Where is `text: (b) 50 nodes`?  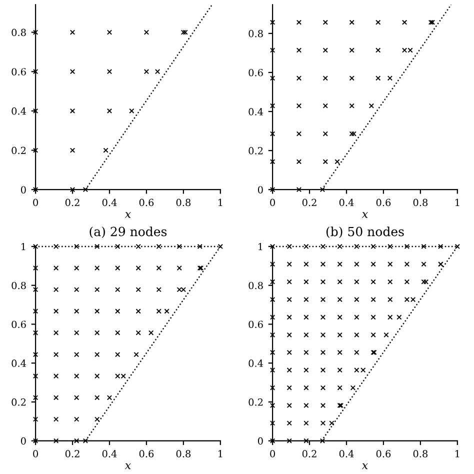
text: (b) 50 nodes is located at coordinates (365, 232).